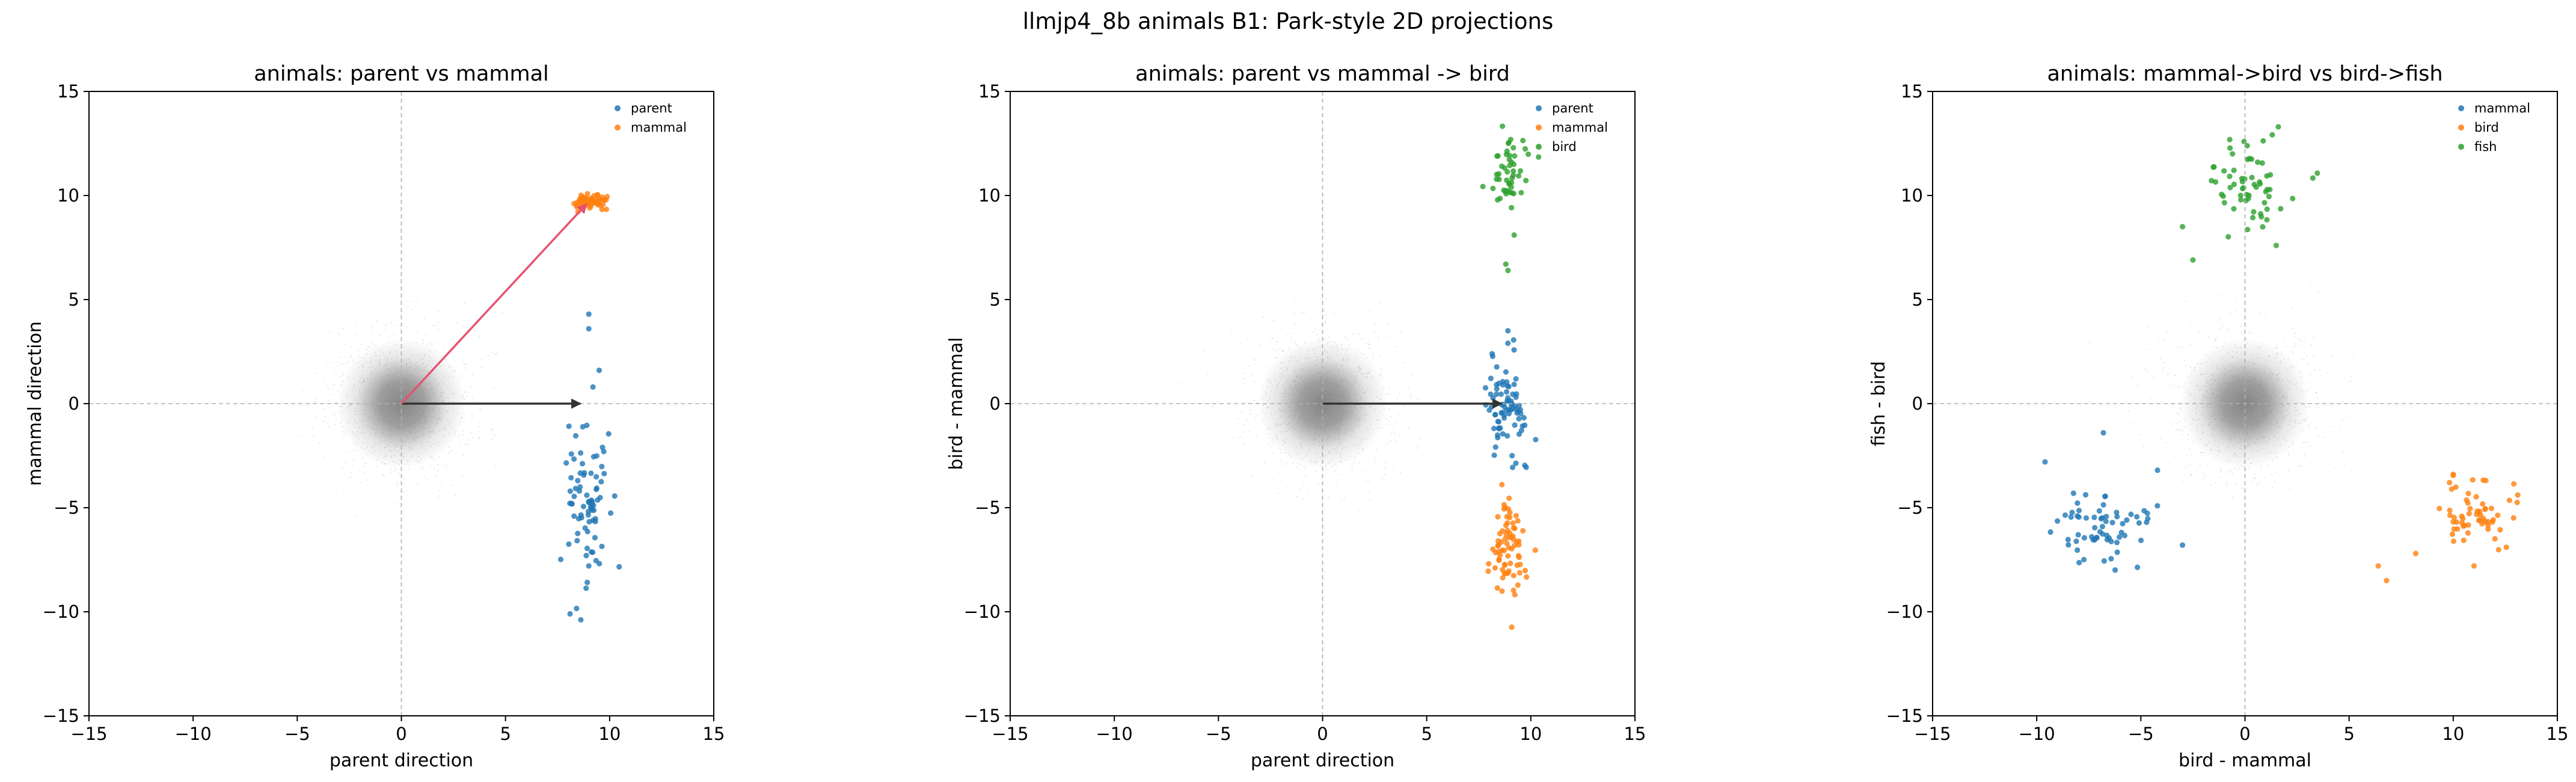  I want to click on x-tick-label: −5, so click(297, 734).